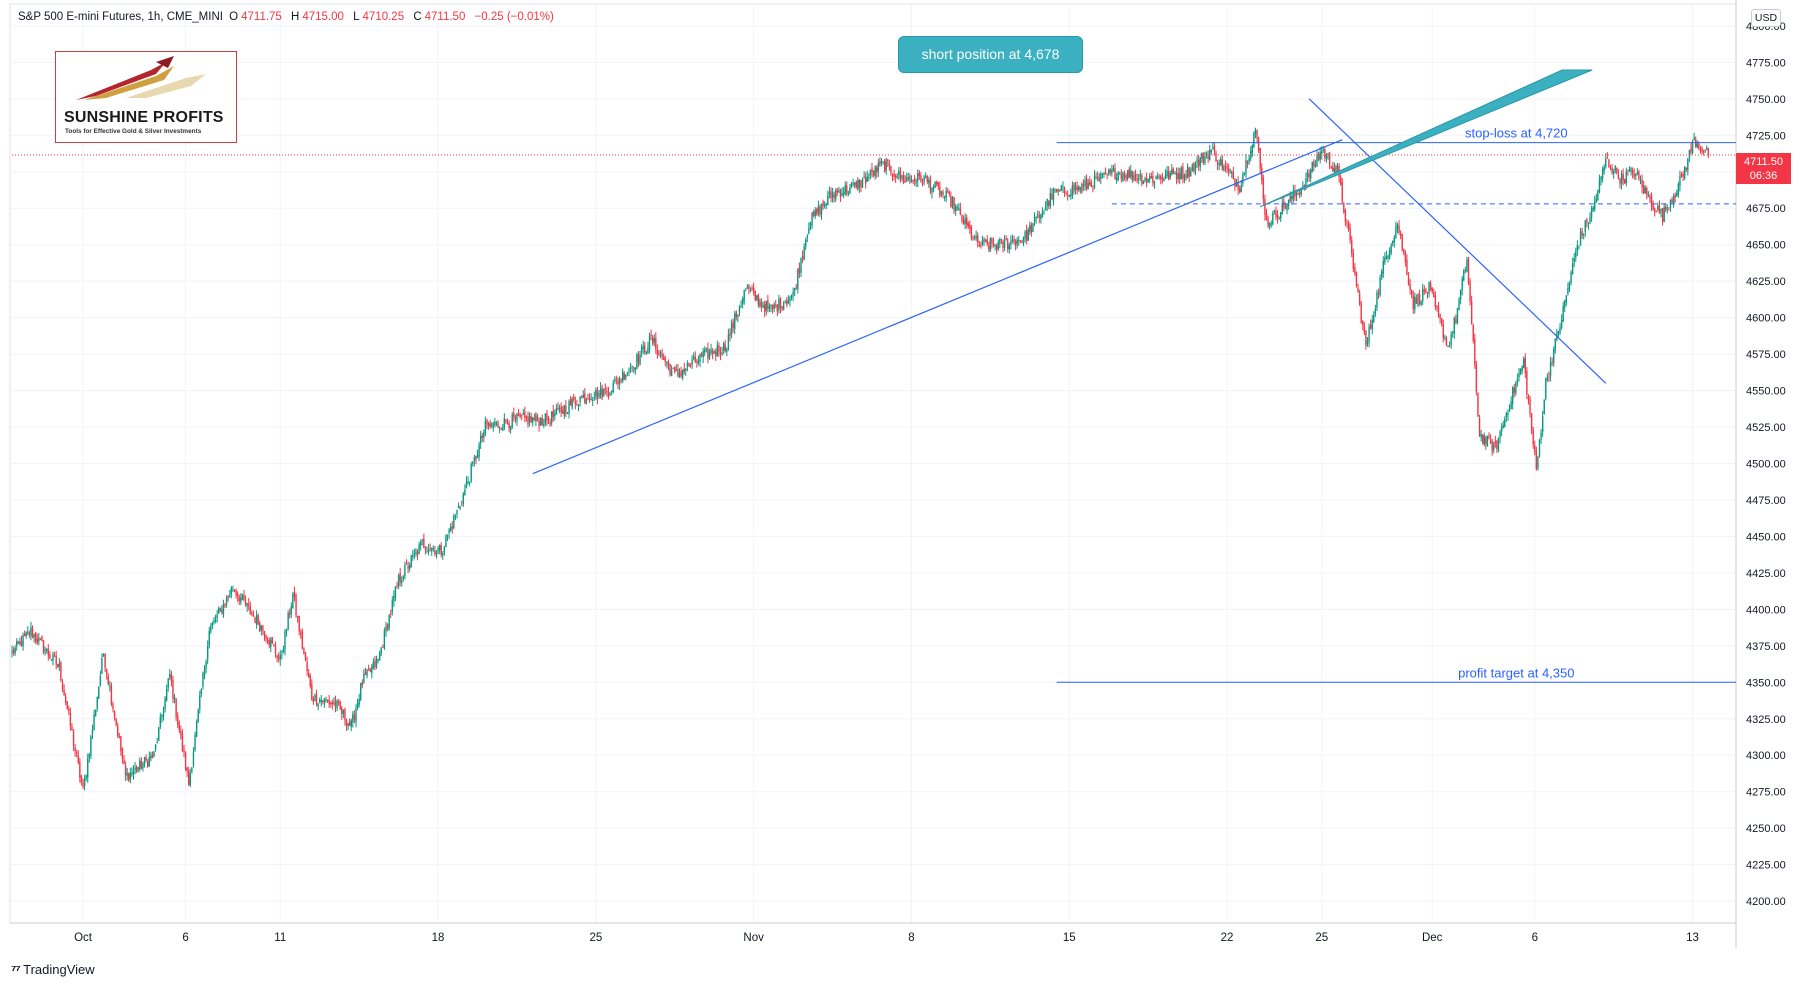  I want to click on y-tick-label: 4450.00, so click(1766, 537).